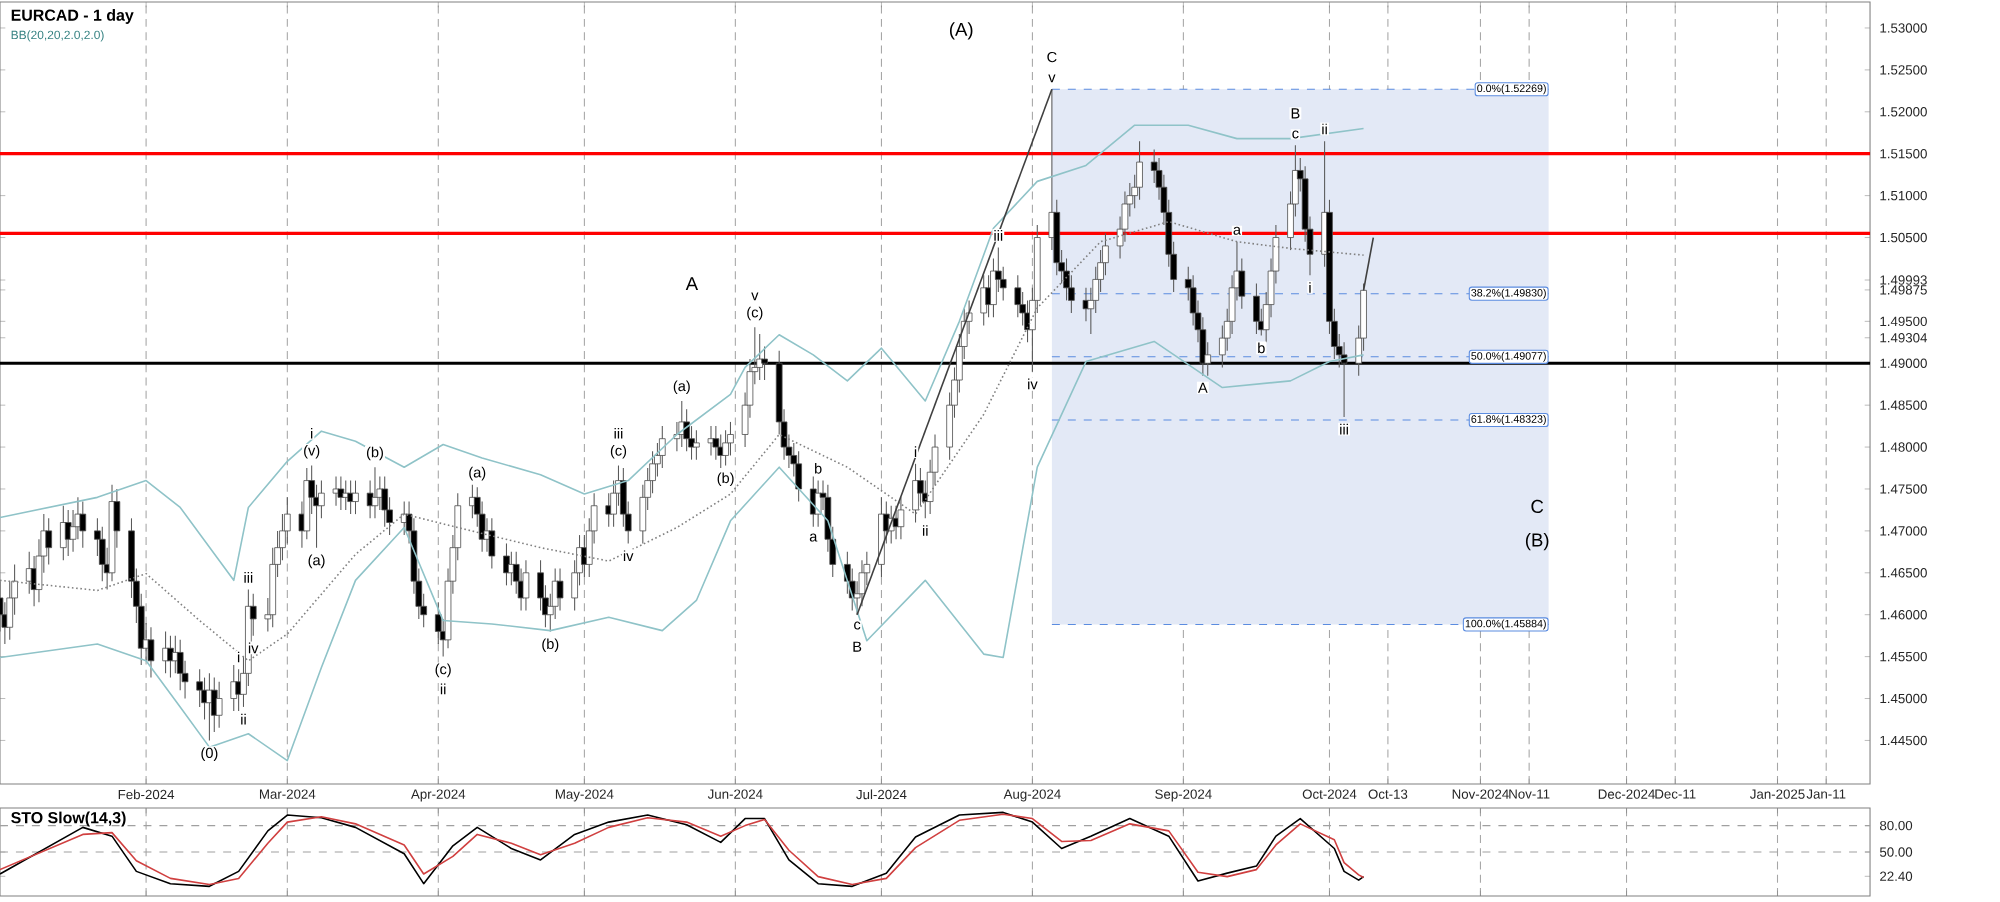  What do you see at coordinates (1537, 506) in the screenshot?
I see `annotation: C` at bounding box center [1537, 506].